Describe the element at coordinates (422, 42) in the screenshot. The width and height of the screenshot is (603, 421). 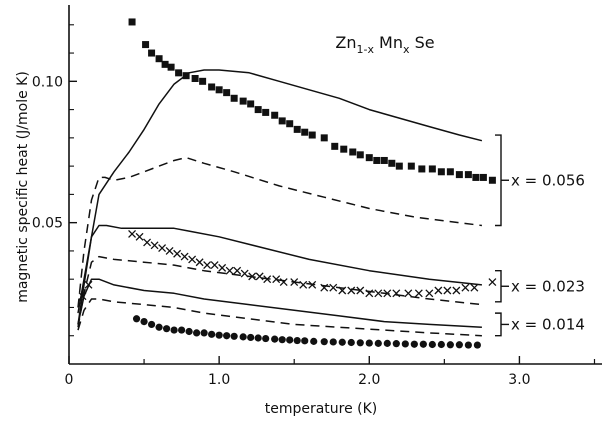
I see `compound-end: Se` at that location.